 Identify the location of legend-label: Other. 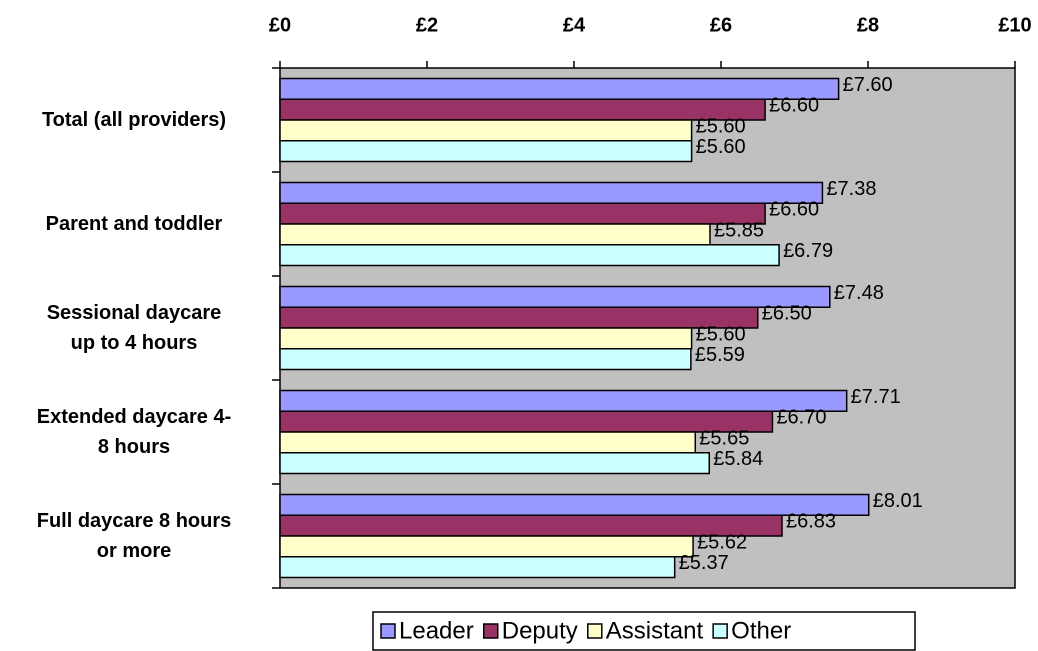
(761, 630).